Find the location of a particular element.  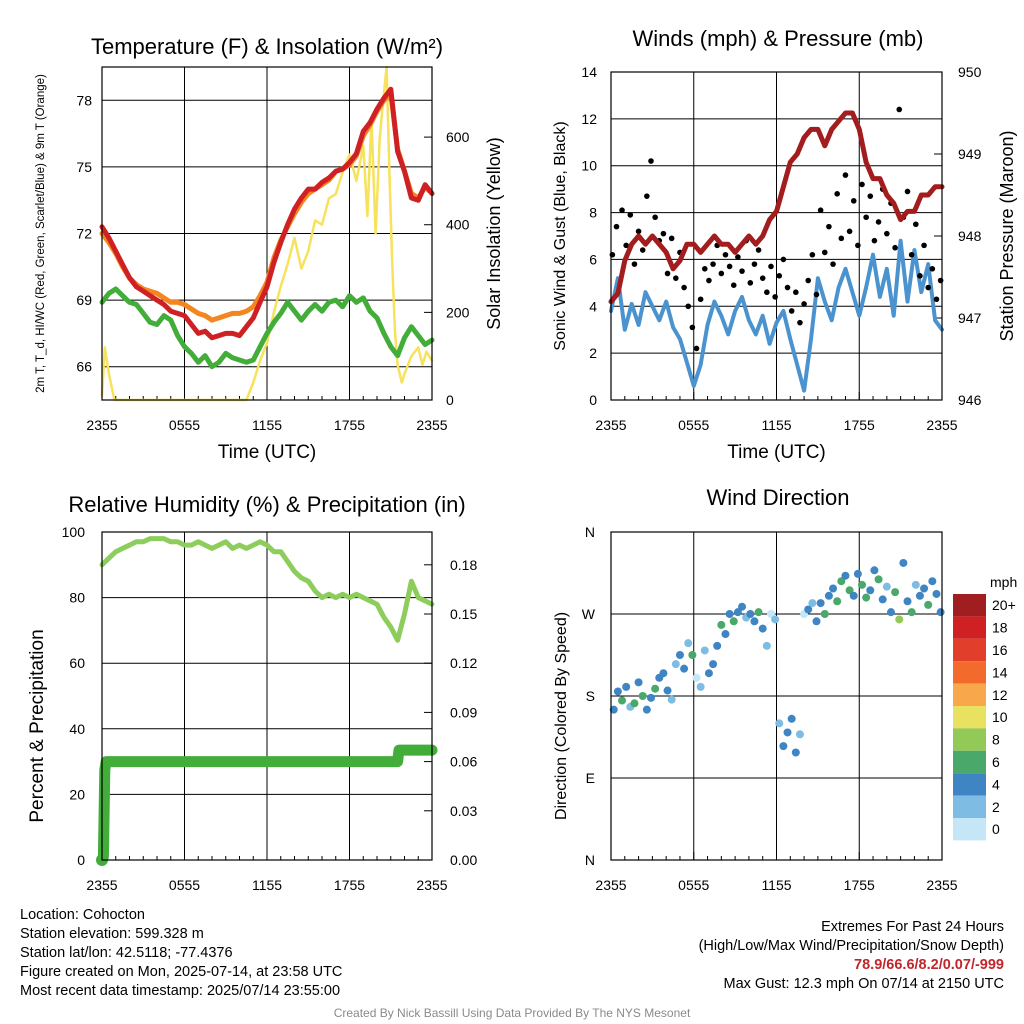

location-text: Location: Cohocton is located at coordinates (82, 915).